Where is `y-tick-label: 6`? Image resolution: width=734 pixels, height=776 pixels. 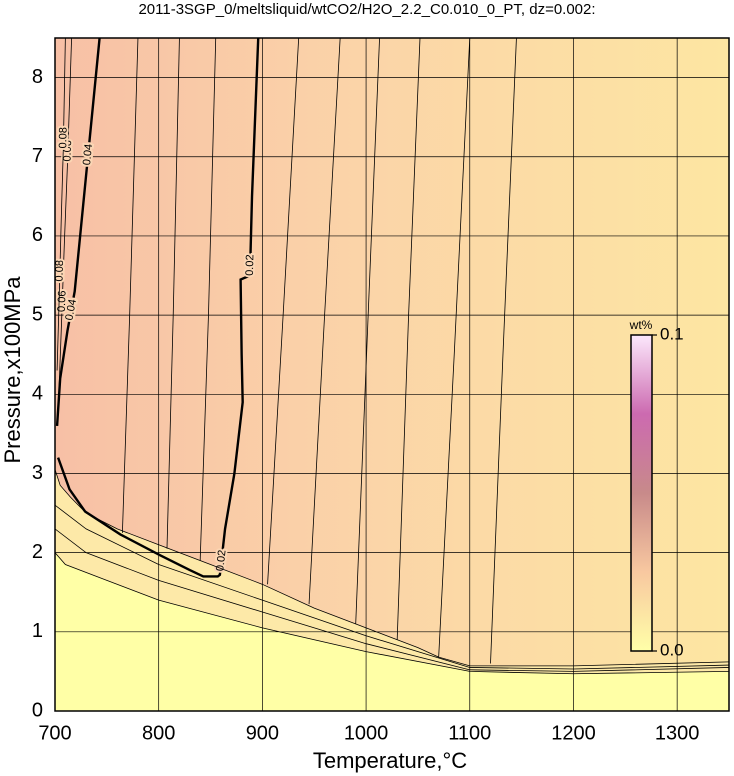 y-tick-label: 6 is located at coordinates (37, 235).